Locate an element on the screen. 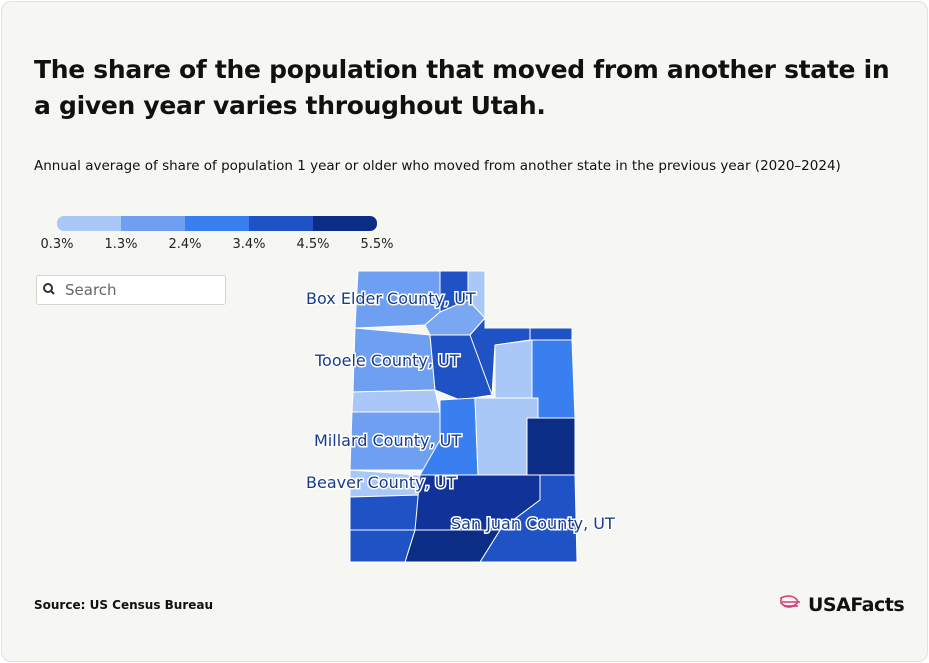 This screenshot has height=663, width=929. logo-icon is located at coordinates (790, 601).